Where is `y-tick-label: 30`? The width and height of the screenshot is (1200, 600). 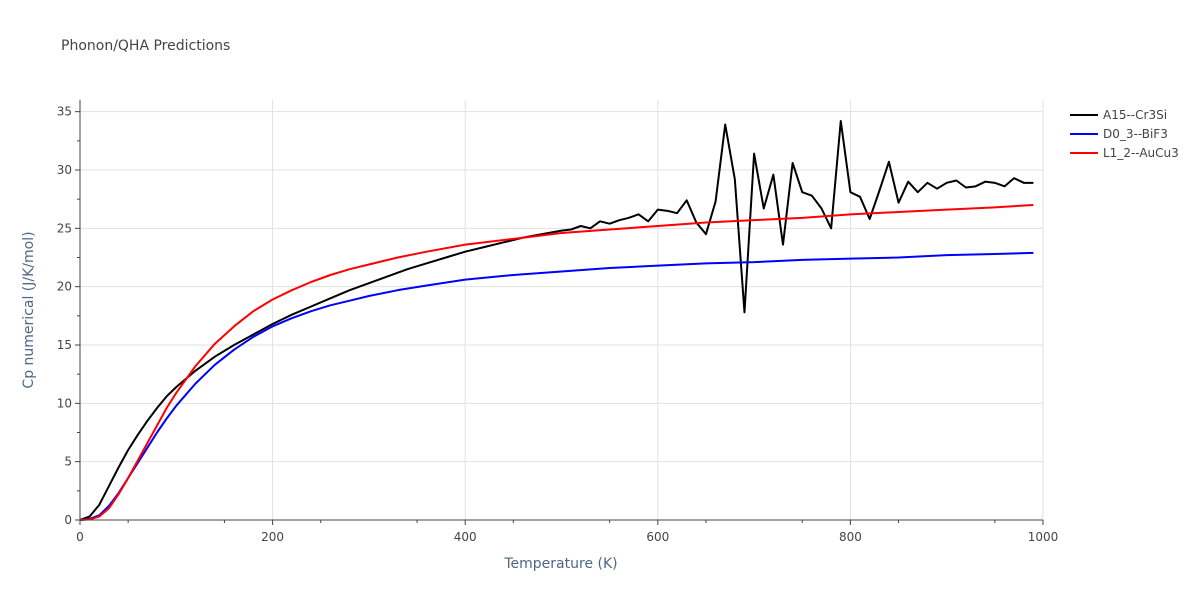 y-tick-label: 30 is located at coordinates (64, 170).